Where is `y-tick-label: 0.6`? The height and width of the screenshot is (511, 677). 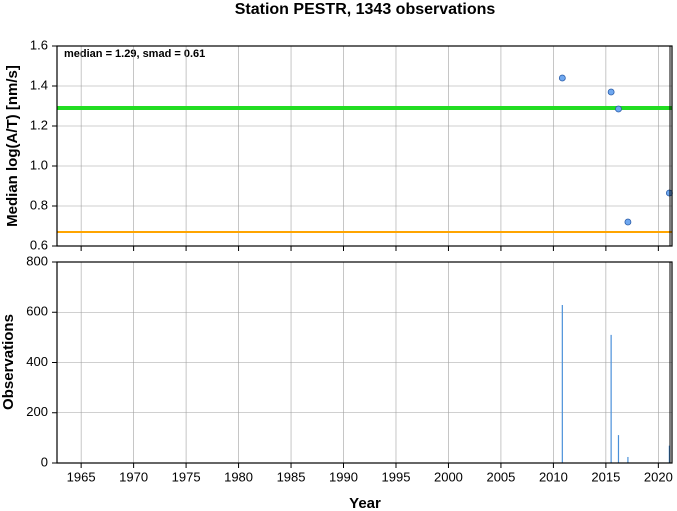 y-tick-label: 0.6 is located at coordinates (39, 244).